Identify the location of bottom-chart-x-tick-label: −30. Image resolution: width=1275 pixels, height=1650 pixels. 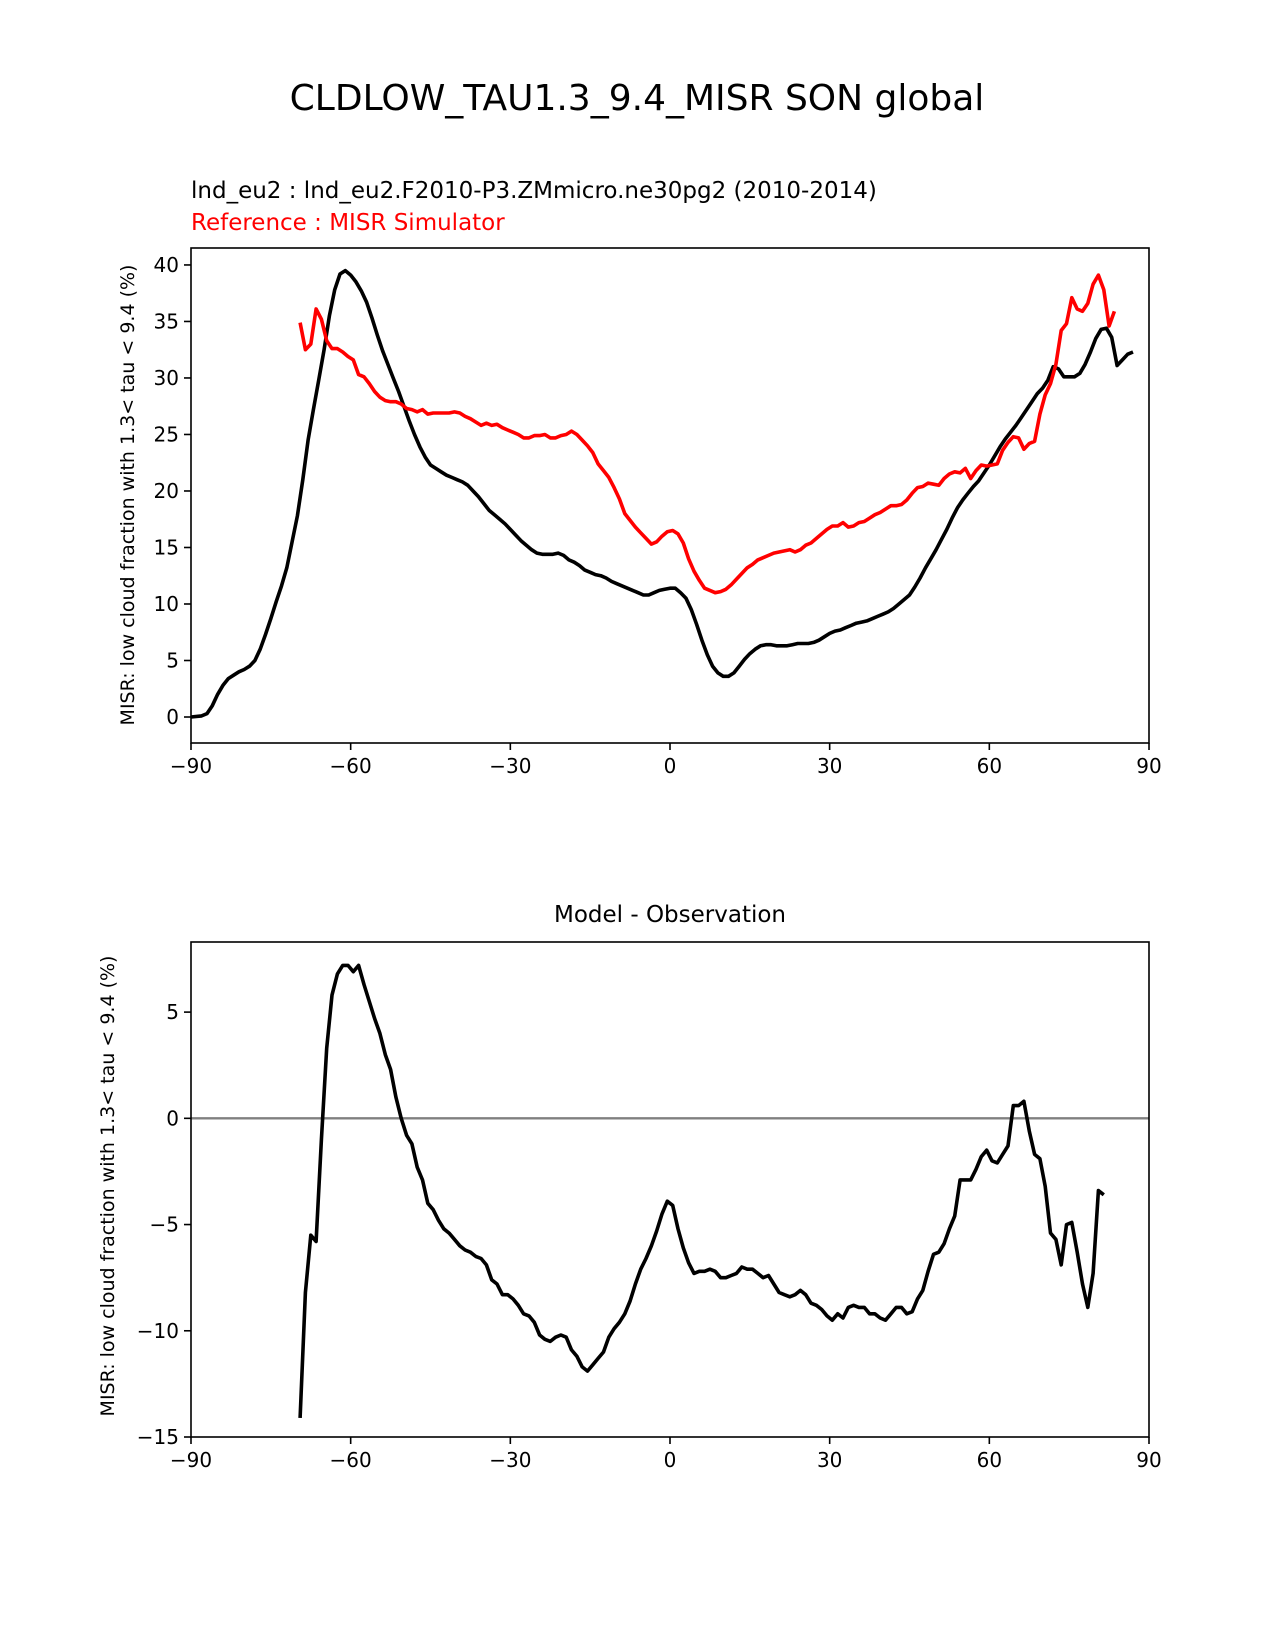
(510, 1460).